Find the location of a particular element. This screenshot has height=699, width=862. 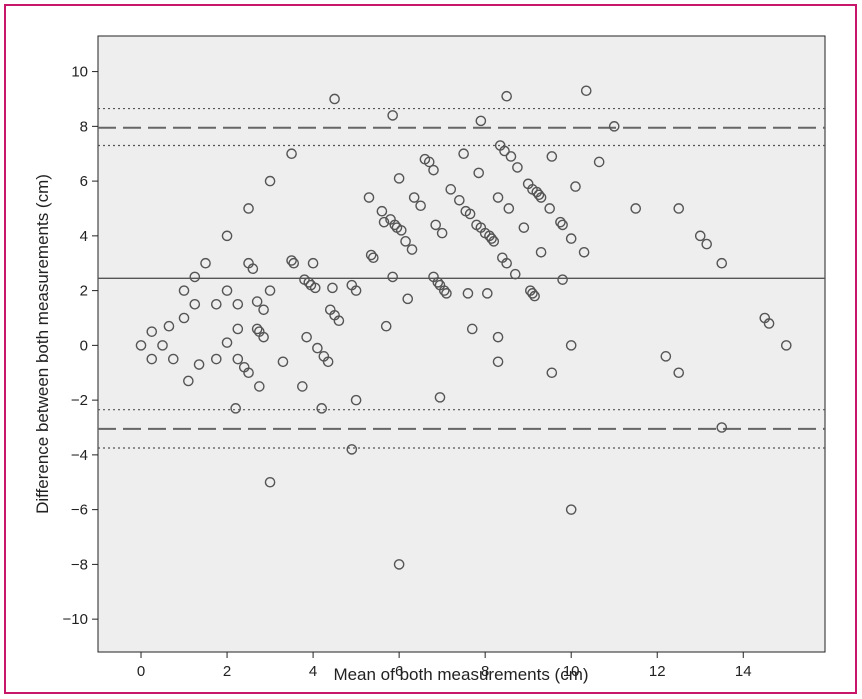

x-tick-label: 2 is located at coordinates (227, 671).